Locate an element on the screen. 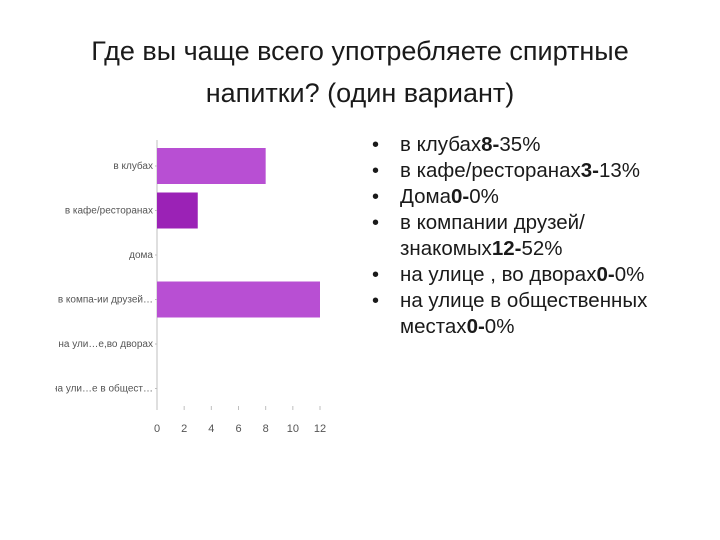 This screenshot has height=540, width=720. category-label: дома is located at coordinates (141, 255).